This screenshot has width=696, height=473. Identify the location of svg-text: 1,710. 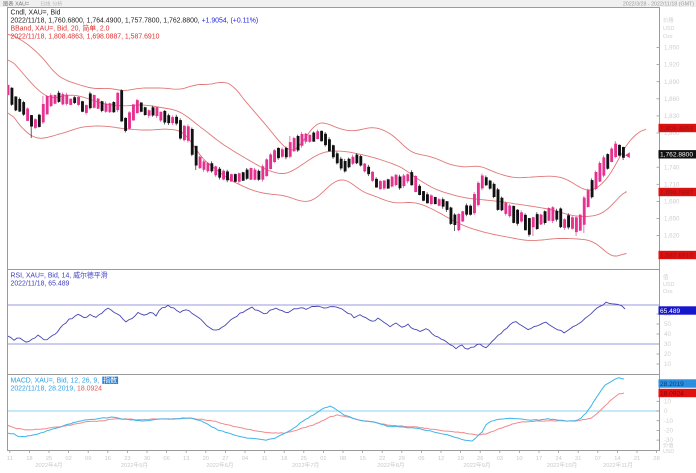
(672, 184).